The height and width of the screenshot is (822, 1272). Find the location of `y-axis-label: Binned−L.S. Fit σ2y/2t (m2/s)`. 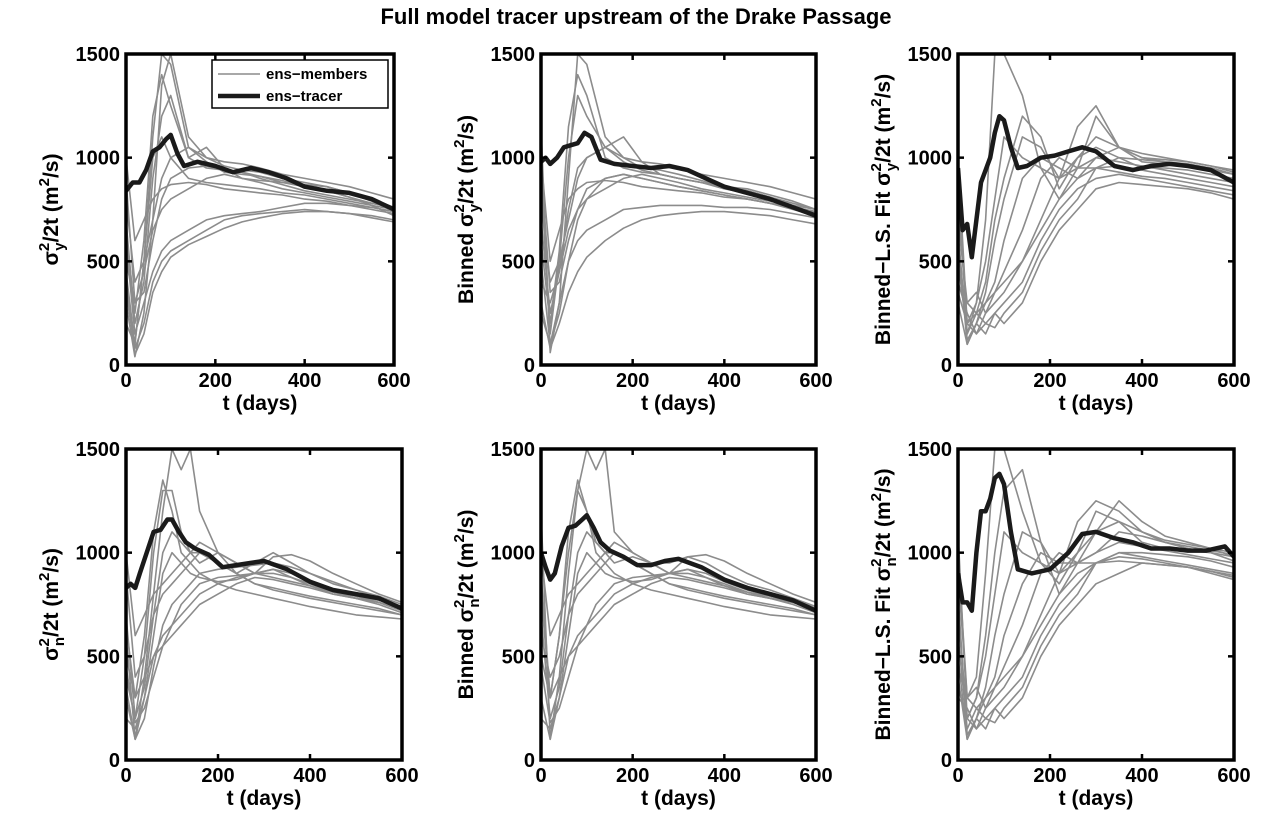

y-axis-label: Binned−L.S. Fit σ2y/2t (m2/s) is located at coordinates (884, 209).